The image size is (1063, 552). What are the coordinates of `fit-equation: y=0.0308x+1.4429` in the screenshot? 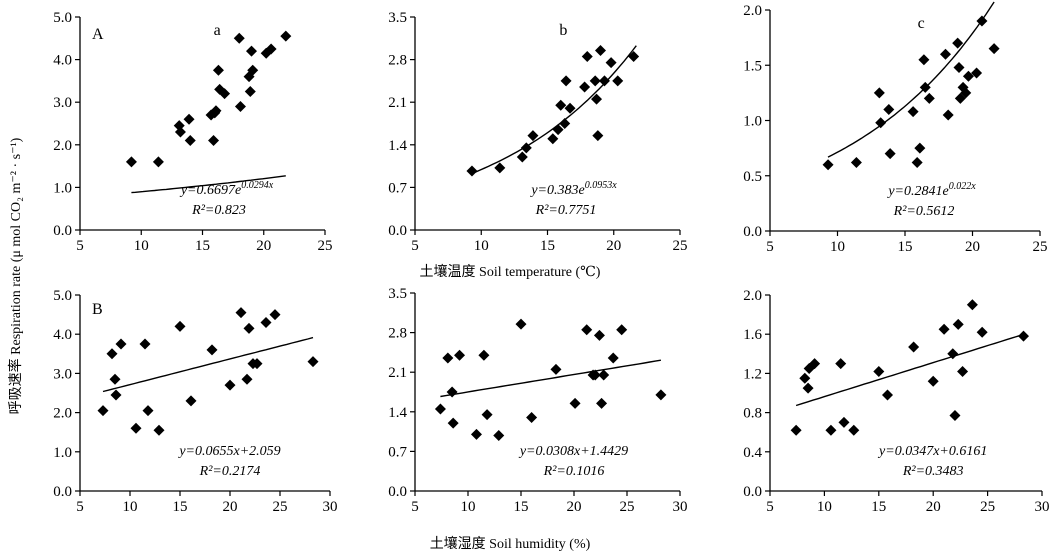 It's located at (573, 451).